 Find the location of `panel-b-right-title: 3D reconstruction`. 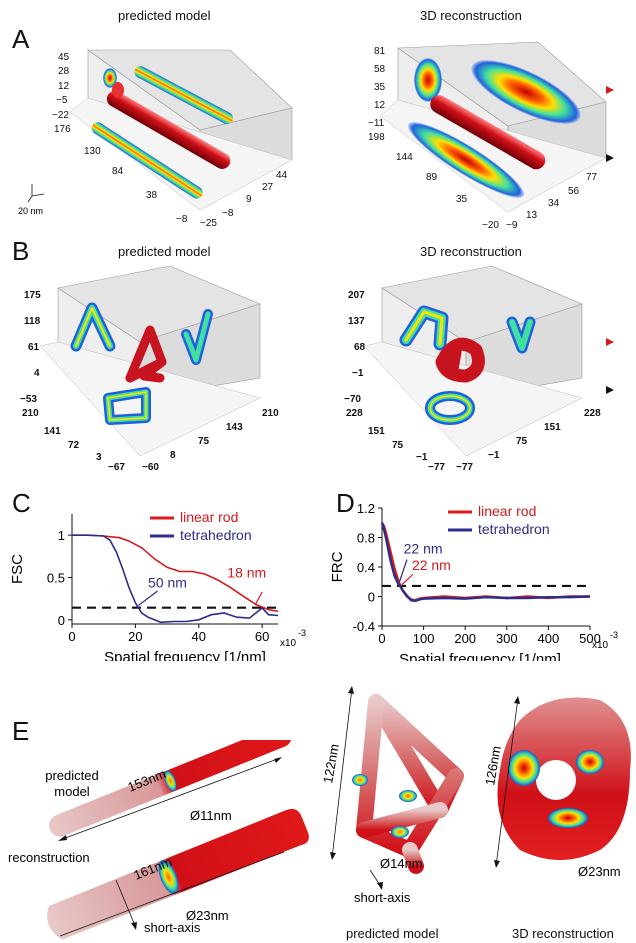

panel-b-right-title: 3D reconstruction is located at coordinates (471, 251).